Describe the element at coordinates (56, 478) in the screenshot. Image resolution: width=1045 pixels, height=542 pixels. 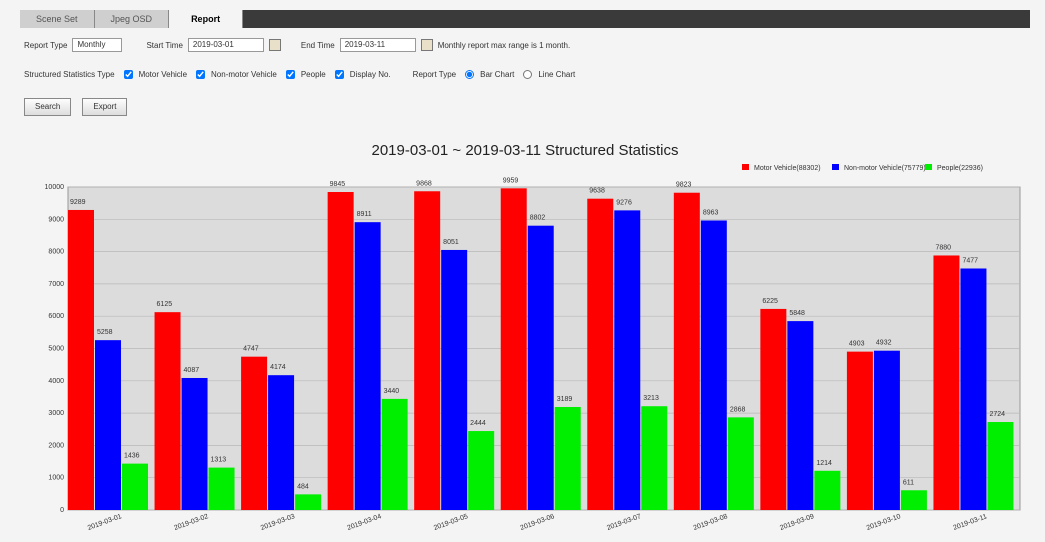
I see `y-tick-label: 1000` at that location.